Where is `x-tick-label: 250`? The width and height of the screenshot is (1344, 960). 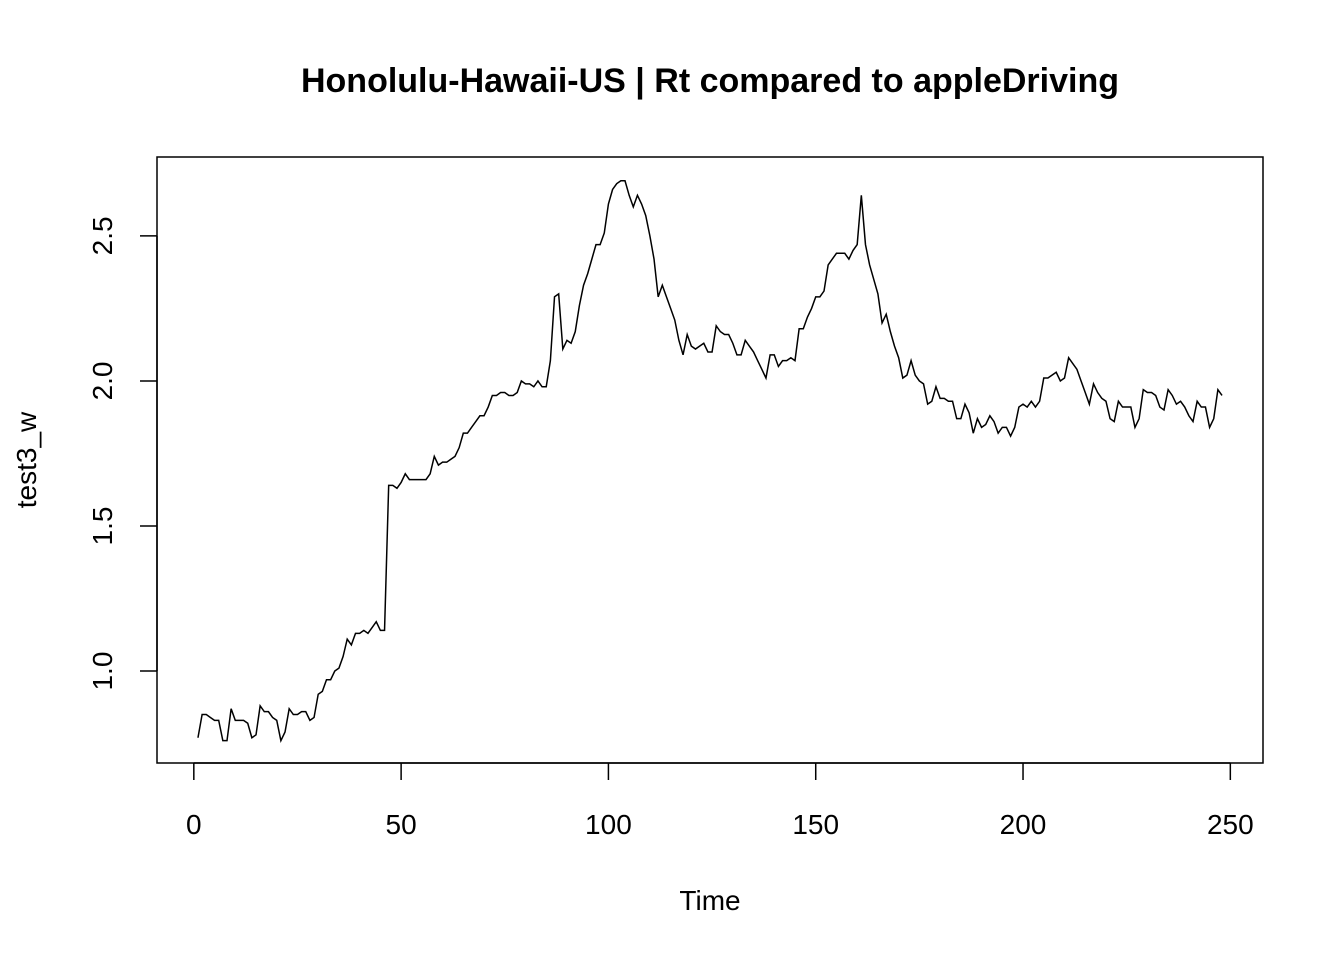
x-tick-label: 250 is located at coordinates (1230, 824).